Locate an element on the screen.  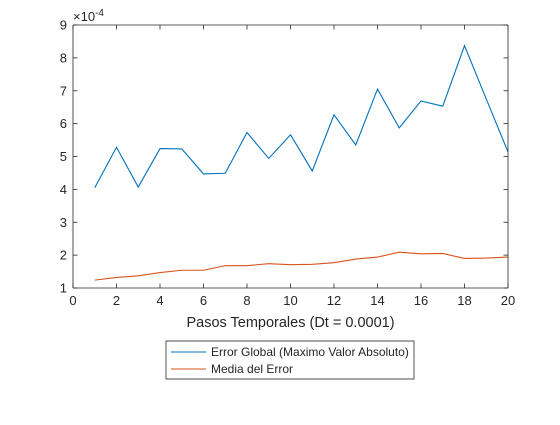
legend-box is located at coordinates (290, 360).